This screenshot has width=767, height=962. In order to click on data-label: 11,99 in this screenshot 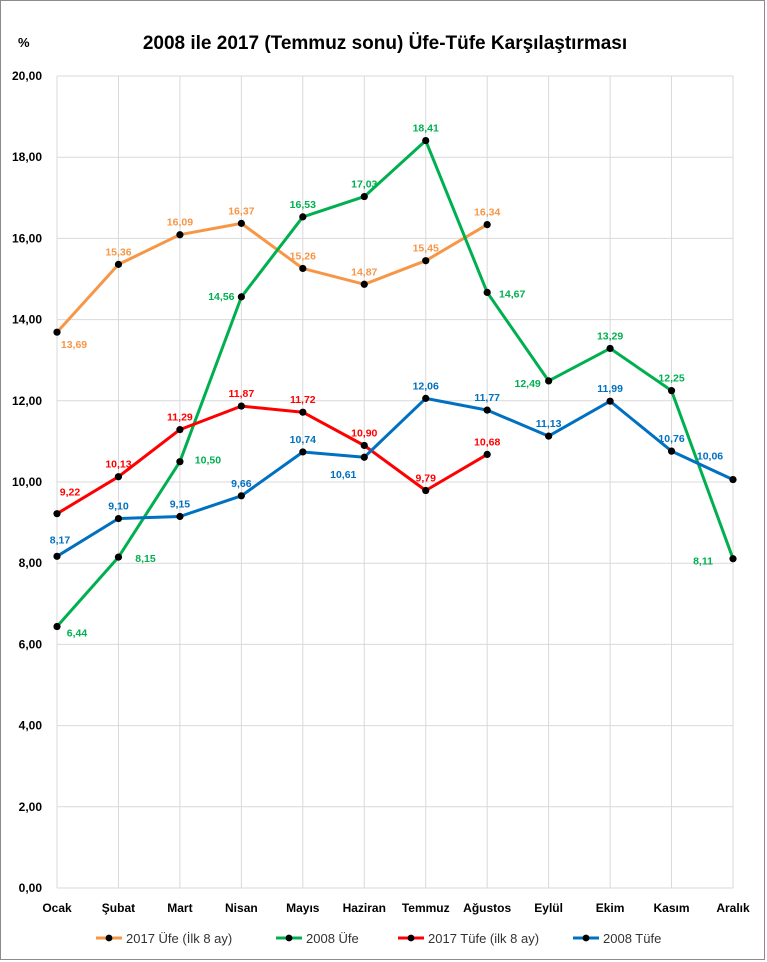, I will do `click(610, 389)`.